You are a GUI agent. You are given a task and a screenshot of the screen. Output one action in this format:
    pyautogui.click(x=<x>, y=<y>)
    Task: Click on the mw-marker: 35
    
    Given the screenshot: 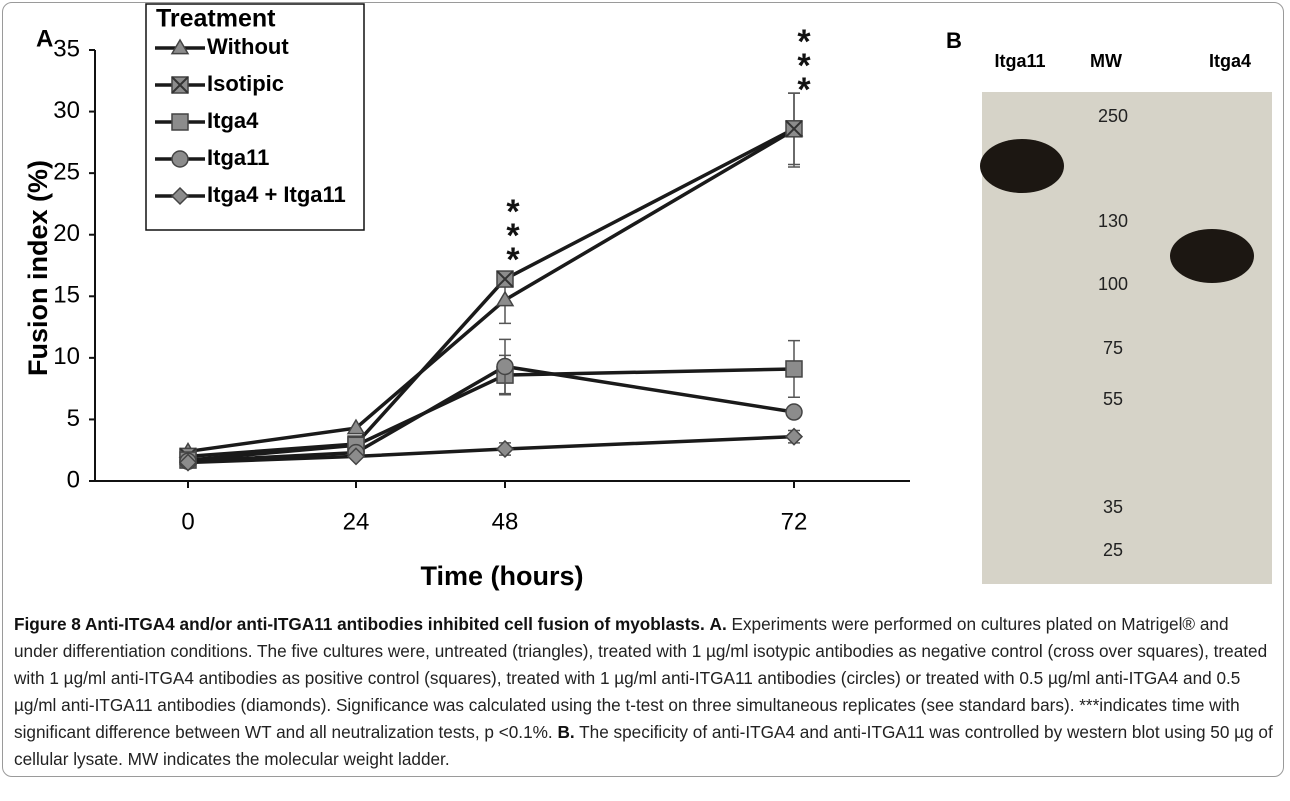 What is the action you would take?
    pyautogui.click(x=1113, y=507)
    